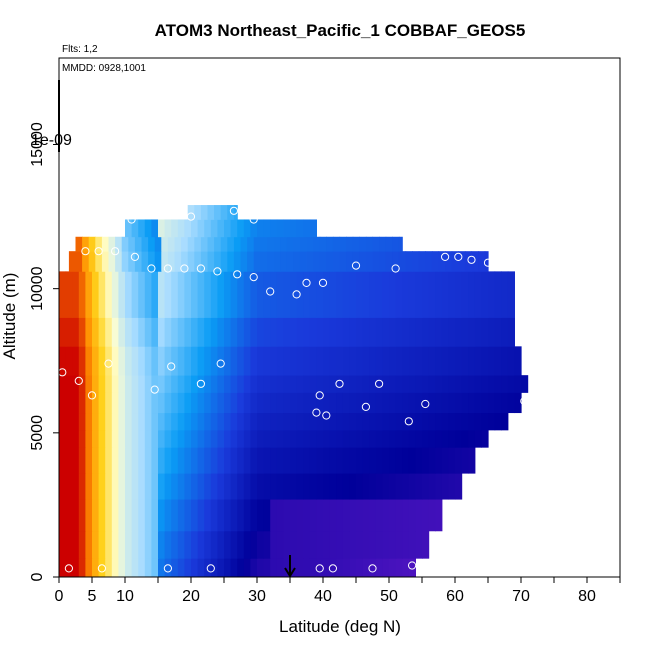 The image size is (650, 650). I want to click on dates-annotation: MMDD: 0928,1001, so click(104, 68).